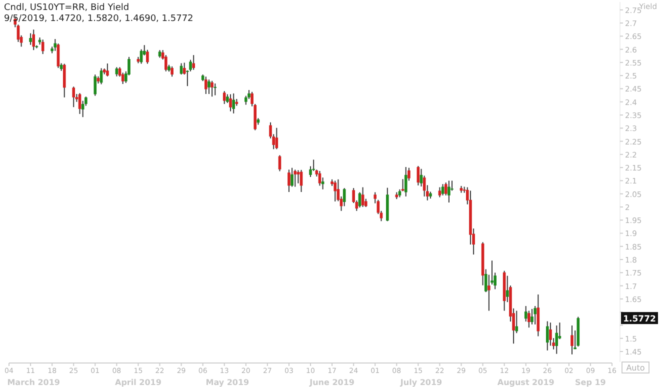 The width and height of the screenshot is (660, 387). What do you see at coordinates (639, 319) in the screenshot?
I see `text: 1.5772` at bounding box center [639, 319].